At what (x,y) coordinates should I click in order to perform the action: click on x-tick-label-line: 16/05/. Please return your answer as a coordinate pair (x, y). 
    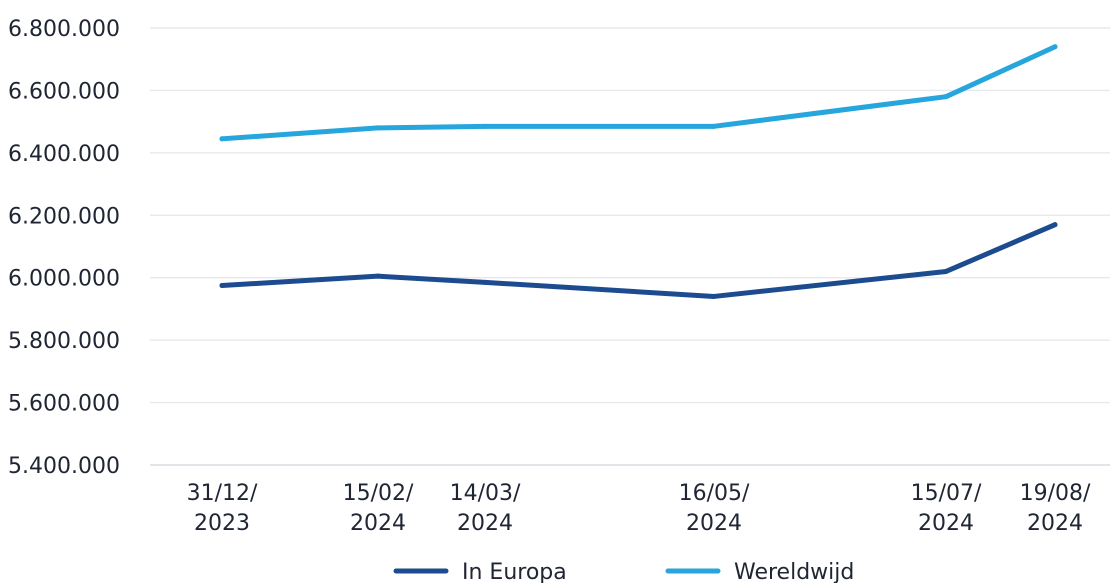
    Looking at the image, I should click on (714, 493).